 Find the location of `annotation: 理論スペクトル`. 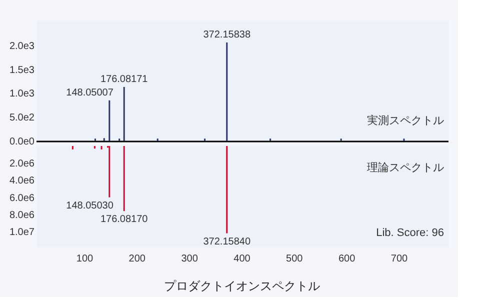

annotation: 理論スペクトル is located at coordinates (405, 167).